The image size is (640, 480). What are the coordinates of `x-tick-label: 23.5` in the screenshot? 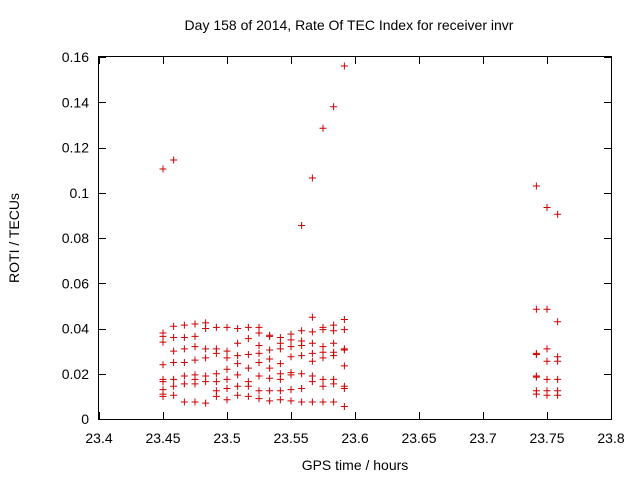 It's located at (226, 438).